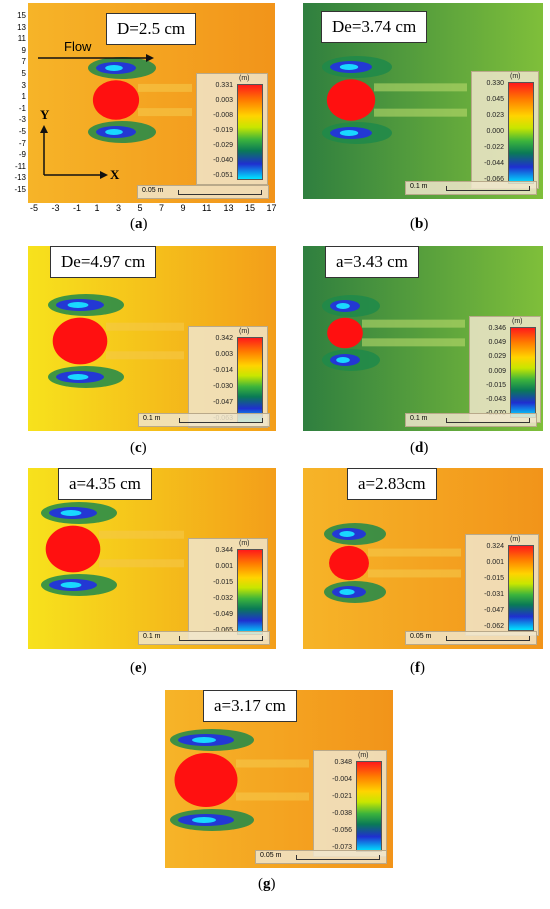 This screenshot has height=909, width=550. I want to click on y-tick-label: 15, so click(21, 15).